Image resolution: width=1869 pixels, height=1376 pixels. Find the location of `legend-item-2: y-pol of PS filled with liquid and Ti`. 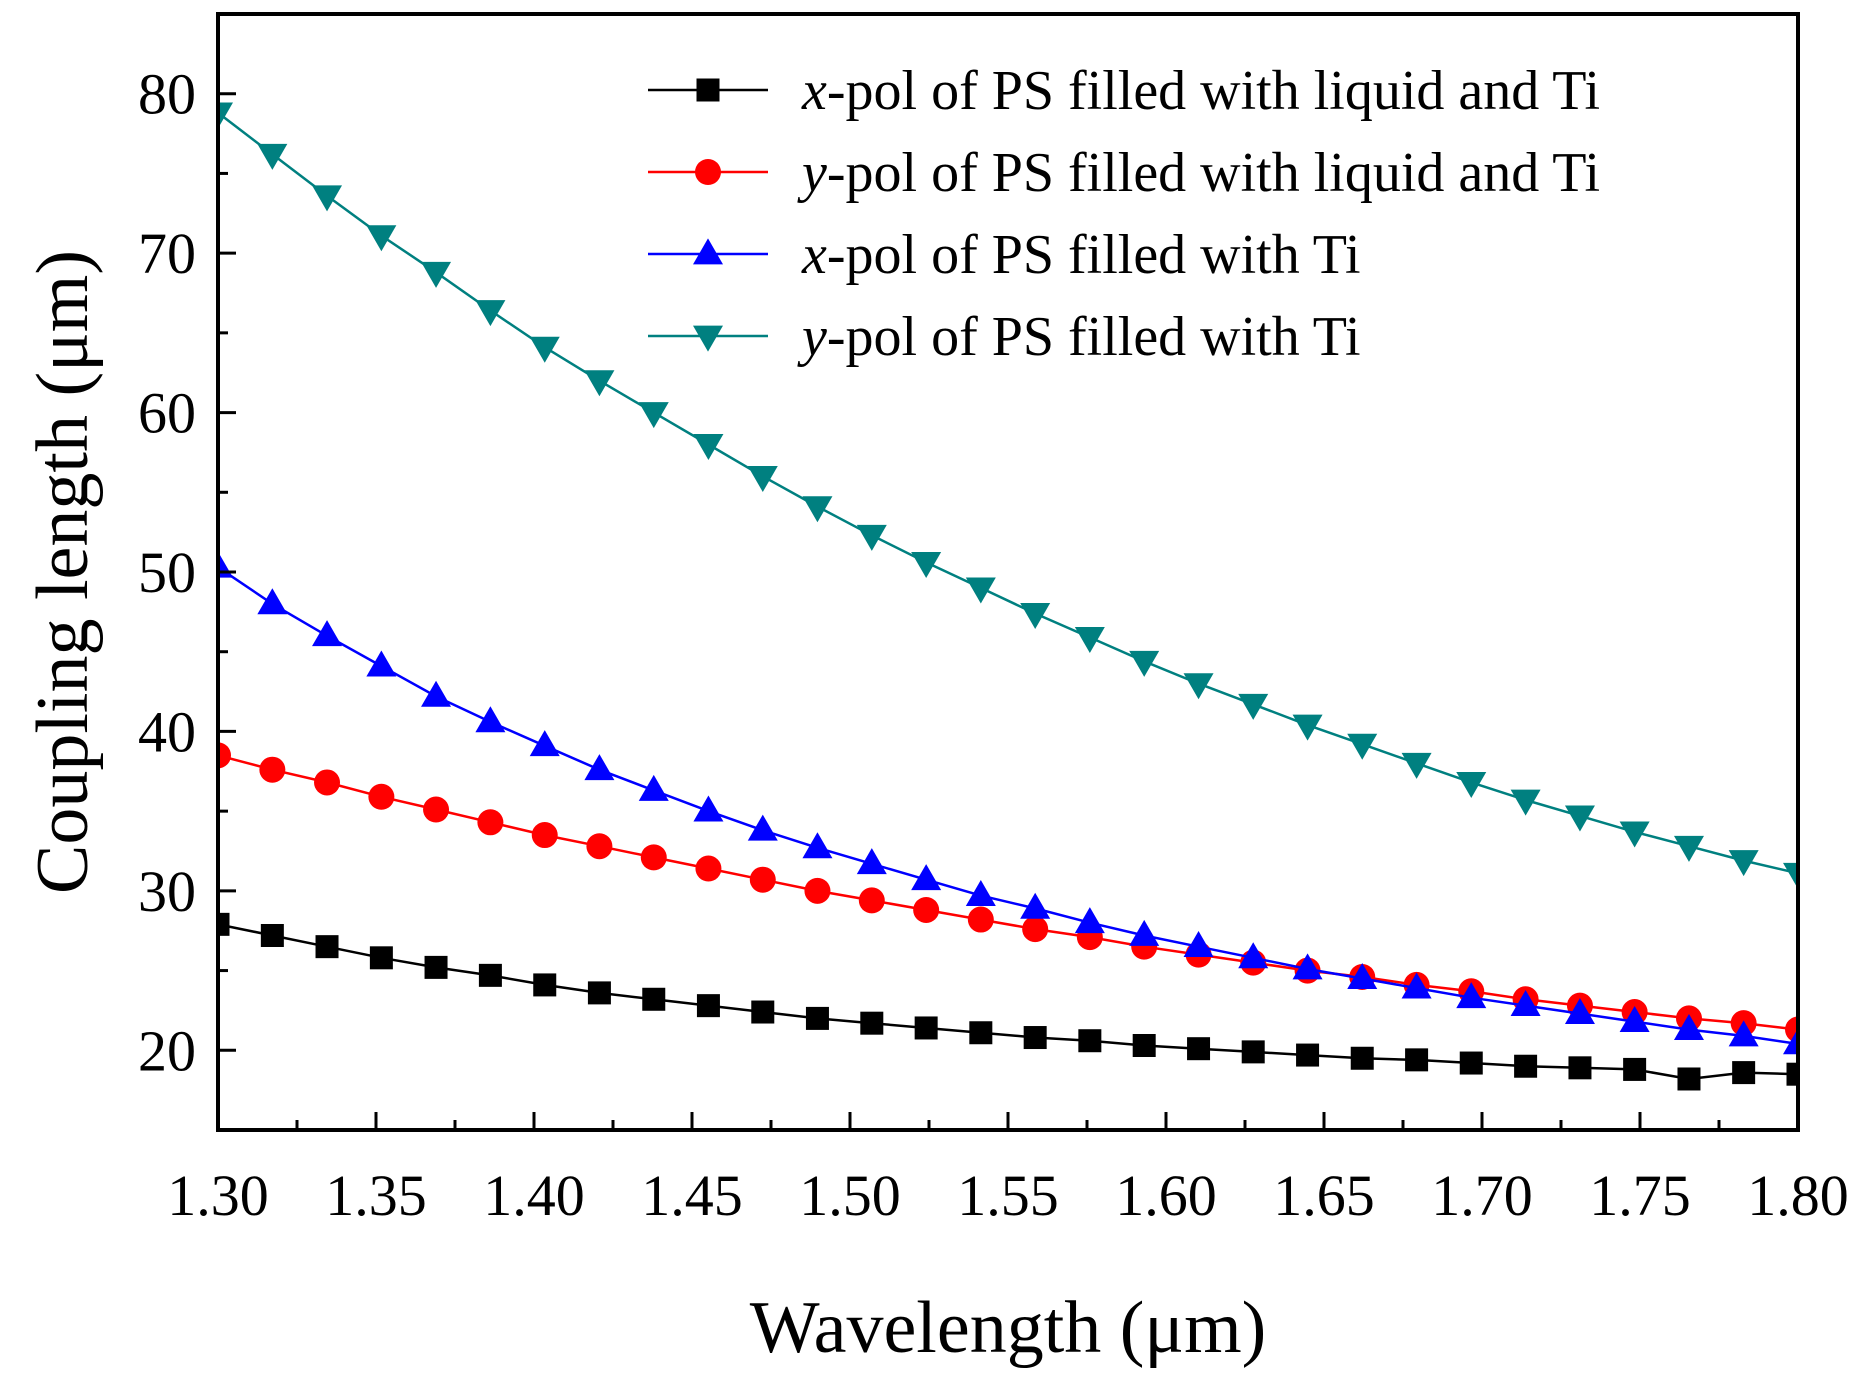

legend-item-2: y-pol of PS filled with liquid and Ti is located at coordinates (1124, 173).